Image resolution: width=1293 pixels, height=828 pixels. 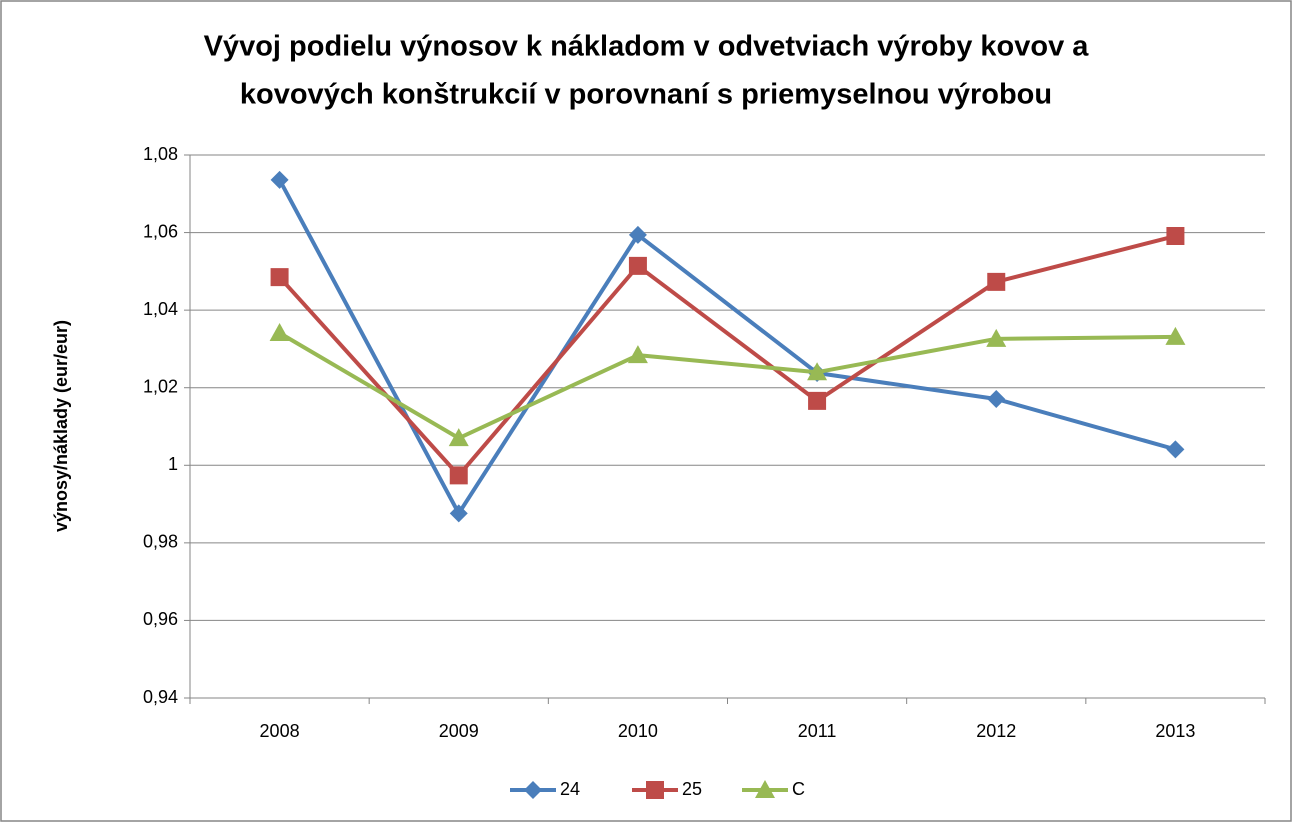 I want to click on y-tick-label: 1,02, so click(x=160, y=386).